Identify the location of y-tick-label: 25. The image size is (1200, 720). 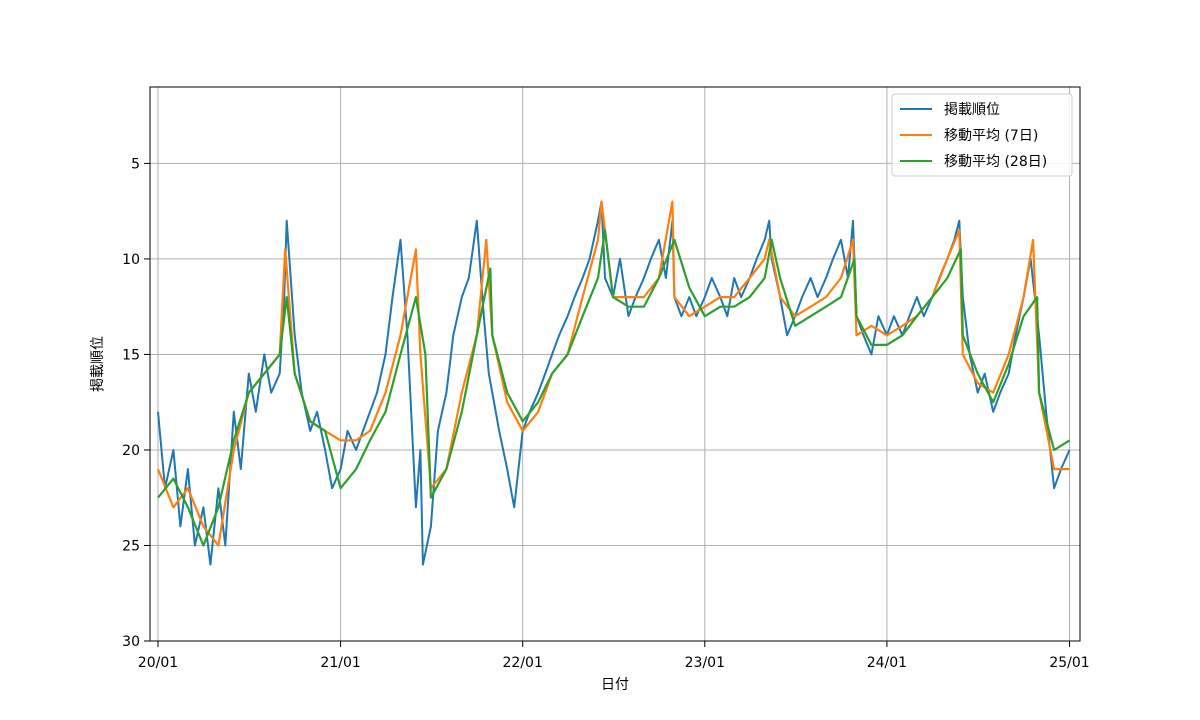
(131, 546).